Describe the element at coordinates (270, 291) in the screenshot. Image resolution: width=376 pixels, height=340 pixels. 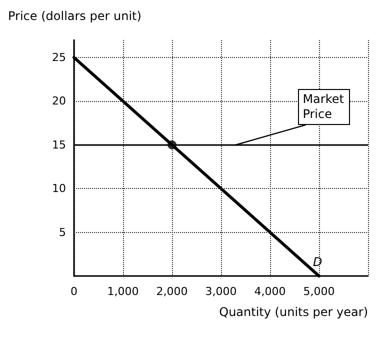
I see `x-tick-label: 4,000` at that location.